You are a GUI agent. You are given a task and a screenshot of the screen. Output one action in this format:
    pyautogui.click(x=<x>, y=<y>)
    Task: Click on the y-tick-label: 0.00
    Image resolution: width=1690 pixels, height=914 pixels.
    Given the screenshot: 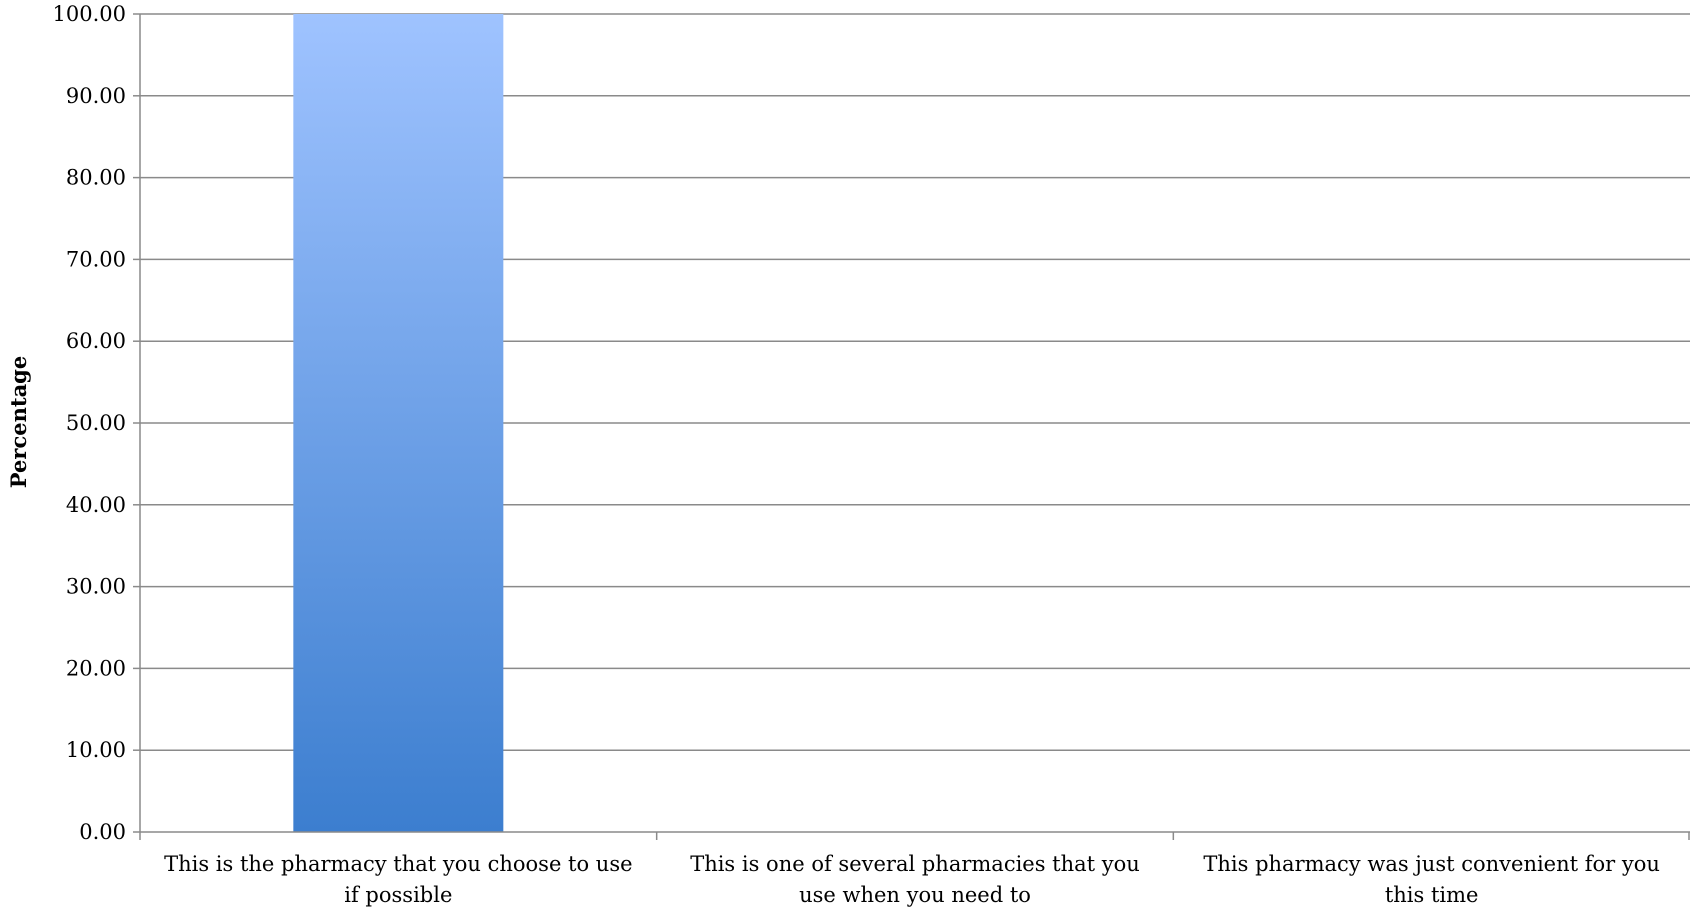 What is the action you would take?
    pyautogui.click(x=102, y=832)
    